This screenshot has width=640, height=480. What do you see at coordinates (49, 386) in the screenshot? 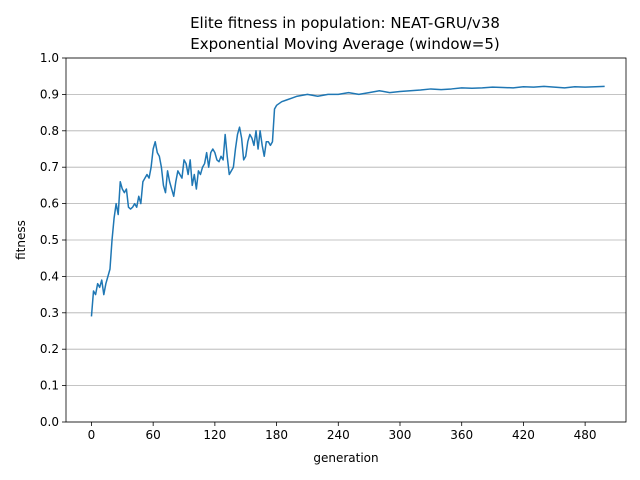
I see `y-tick-label: 0.1` at bounding box center [49, 386].